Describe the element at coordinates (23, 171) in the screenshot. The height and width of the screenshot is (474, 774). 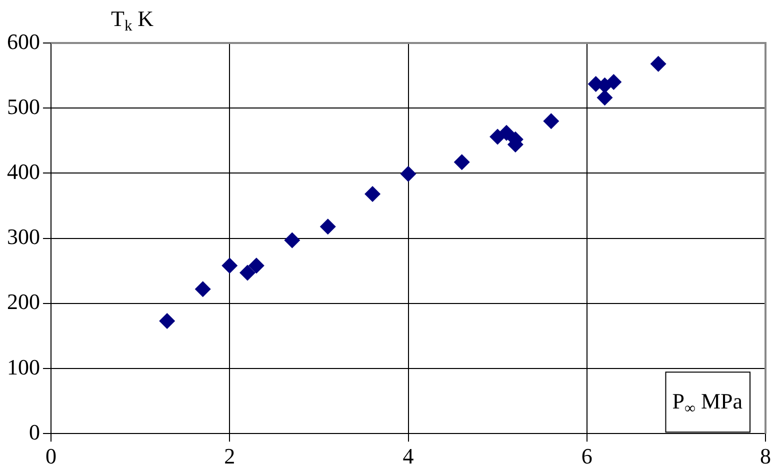
I see `y-tick-label: 400` at that location.